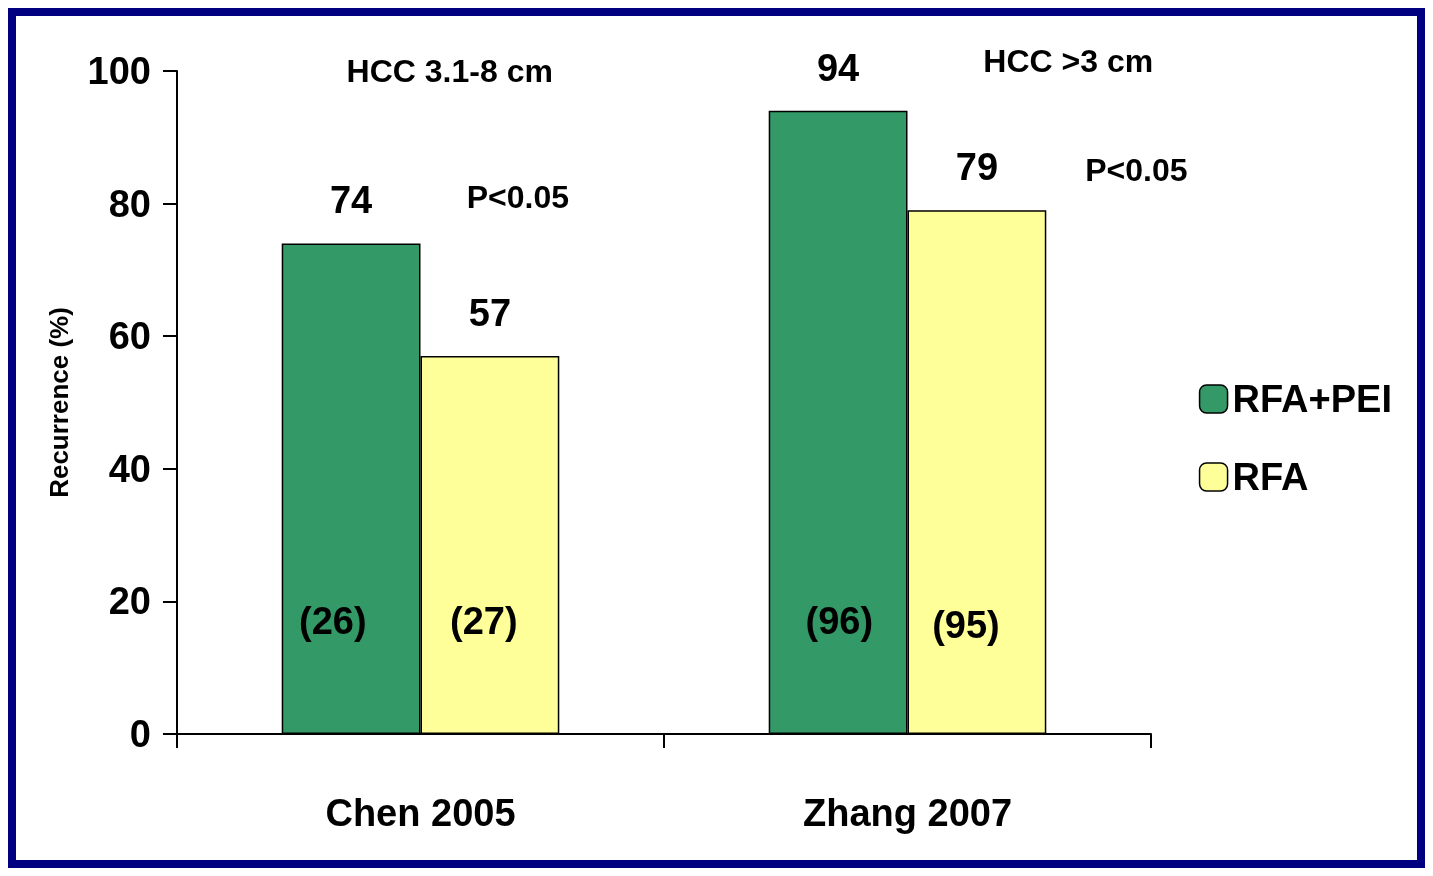 This screenshot has height=876, width=1433. Describe the element at coordinates (484, 621) in the screenshot. I see `annotation: (27)` at that location.